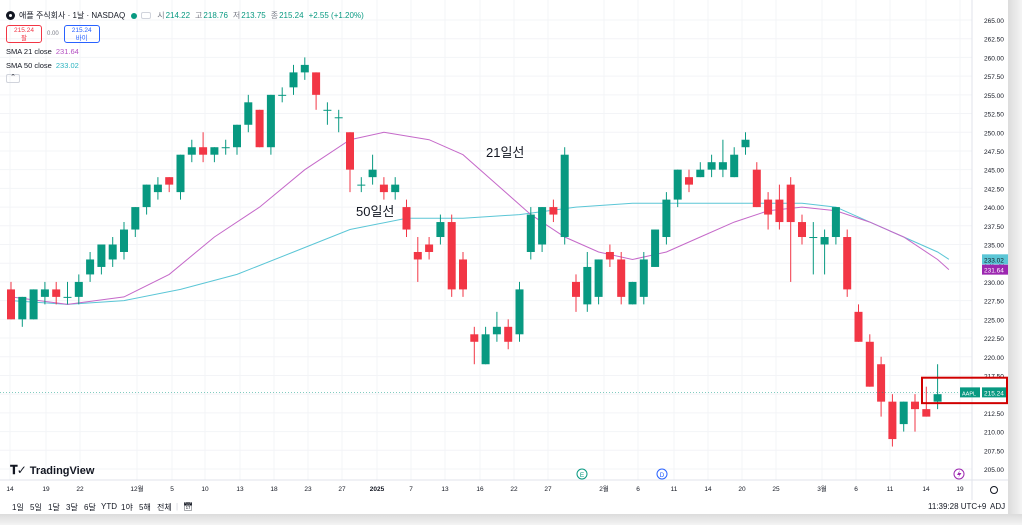 This screenshot has height=525, width=1022. What do you see at coordinates (959, 474) in the screenshot?
I see `lightning-icon` at bounding box center [959, 474].